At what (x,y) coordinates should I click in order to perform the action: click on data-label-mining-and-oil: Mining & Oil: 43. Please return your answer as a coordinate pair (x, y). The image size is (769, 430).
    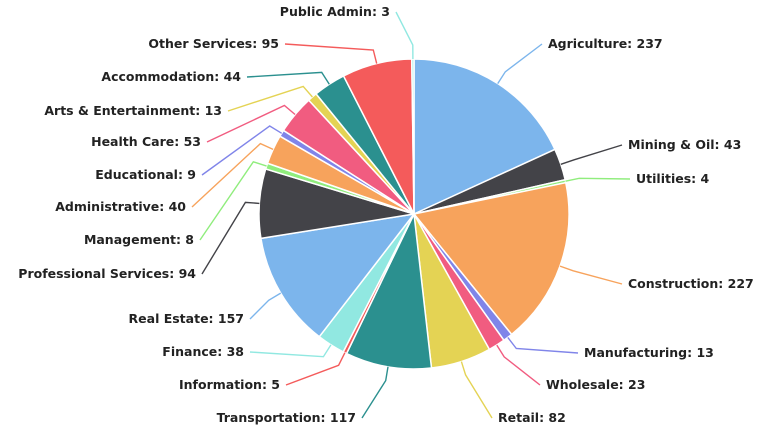
    Looking at the image, I should click on (684, 144).